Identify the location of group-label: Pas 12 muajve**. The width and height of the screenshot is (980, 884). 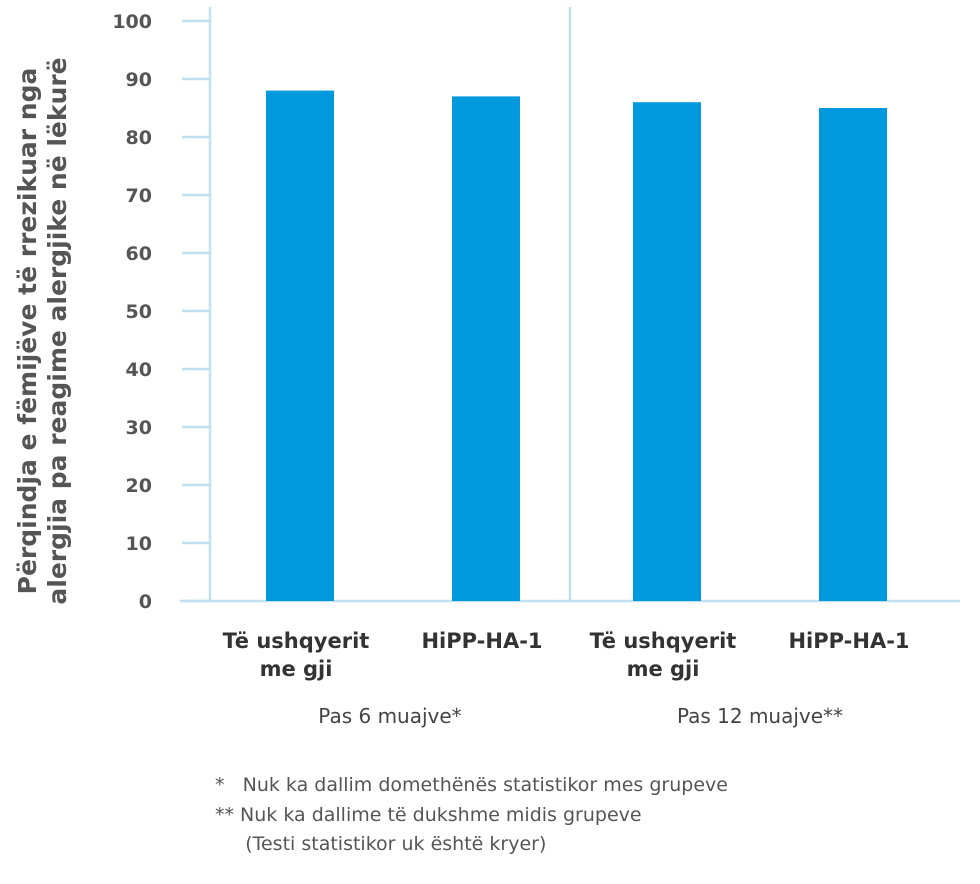
(760, 716).